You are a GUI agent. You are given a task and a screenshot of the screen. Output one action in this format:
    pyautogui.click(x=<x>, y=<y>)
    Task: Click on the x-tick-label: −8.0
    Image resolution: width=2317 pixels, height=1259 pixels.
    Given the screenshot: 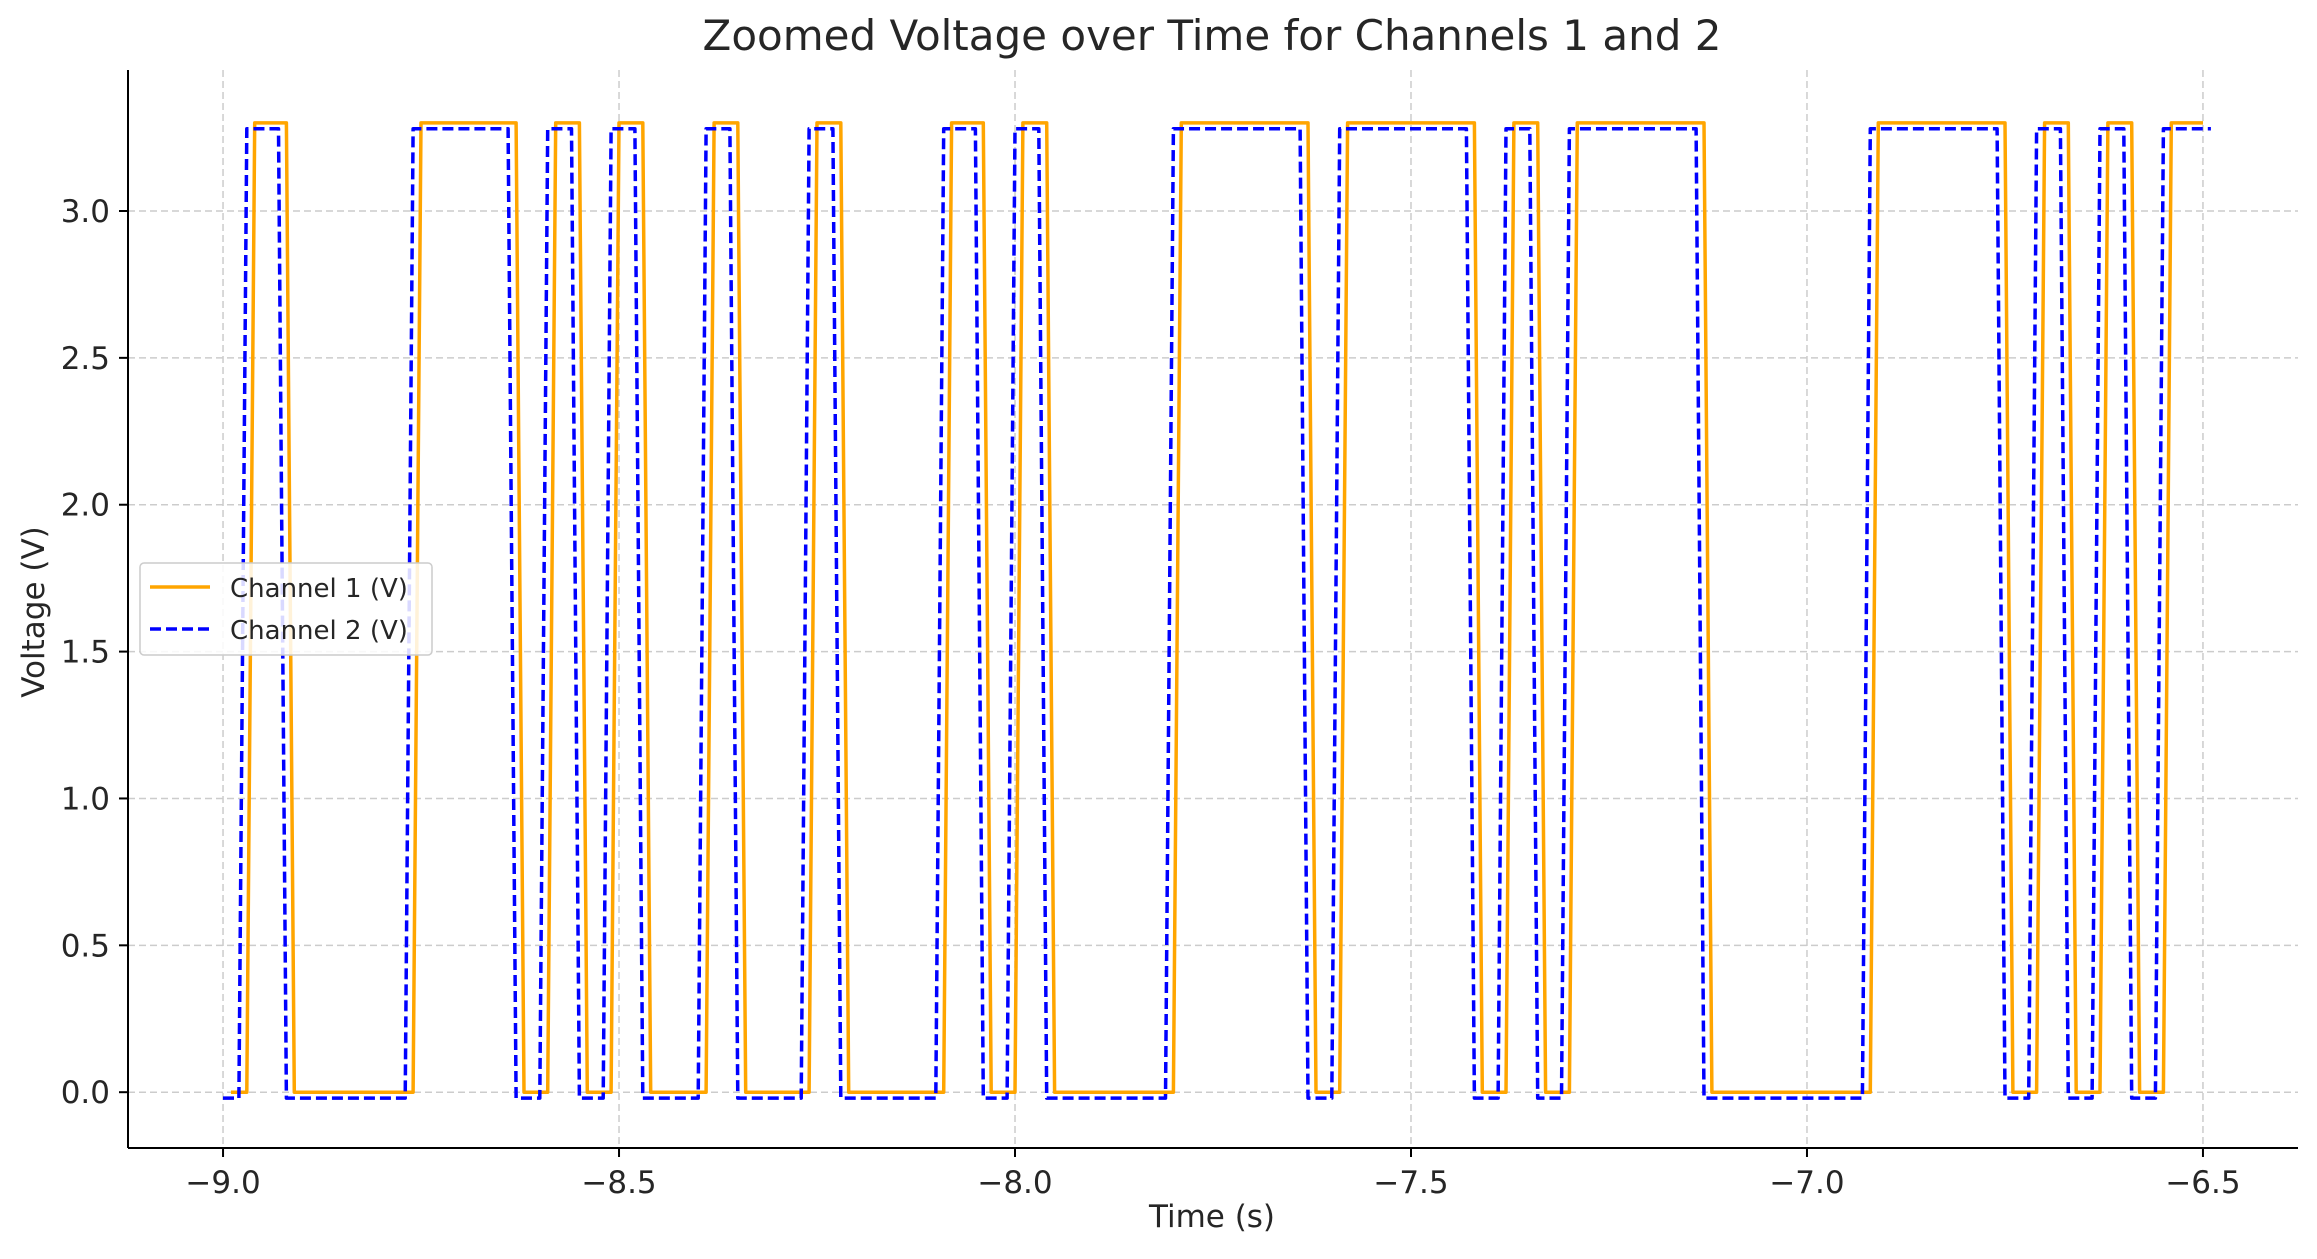 What is the action you would take?
    pyautogui.click(x=1014, y=1183)
    